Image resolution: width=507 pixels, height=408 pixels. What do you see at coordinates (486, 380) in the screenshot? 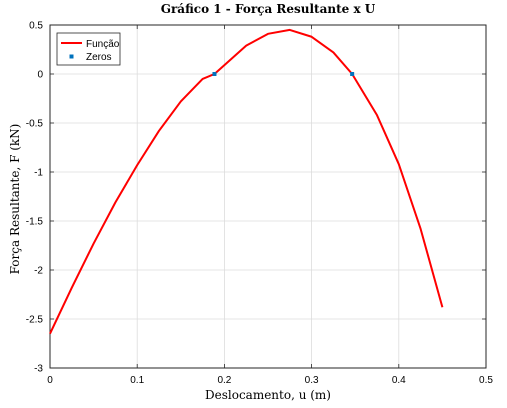
I see `x-tick-label: 0.5` at bounding box center [486, 380].